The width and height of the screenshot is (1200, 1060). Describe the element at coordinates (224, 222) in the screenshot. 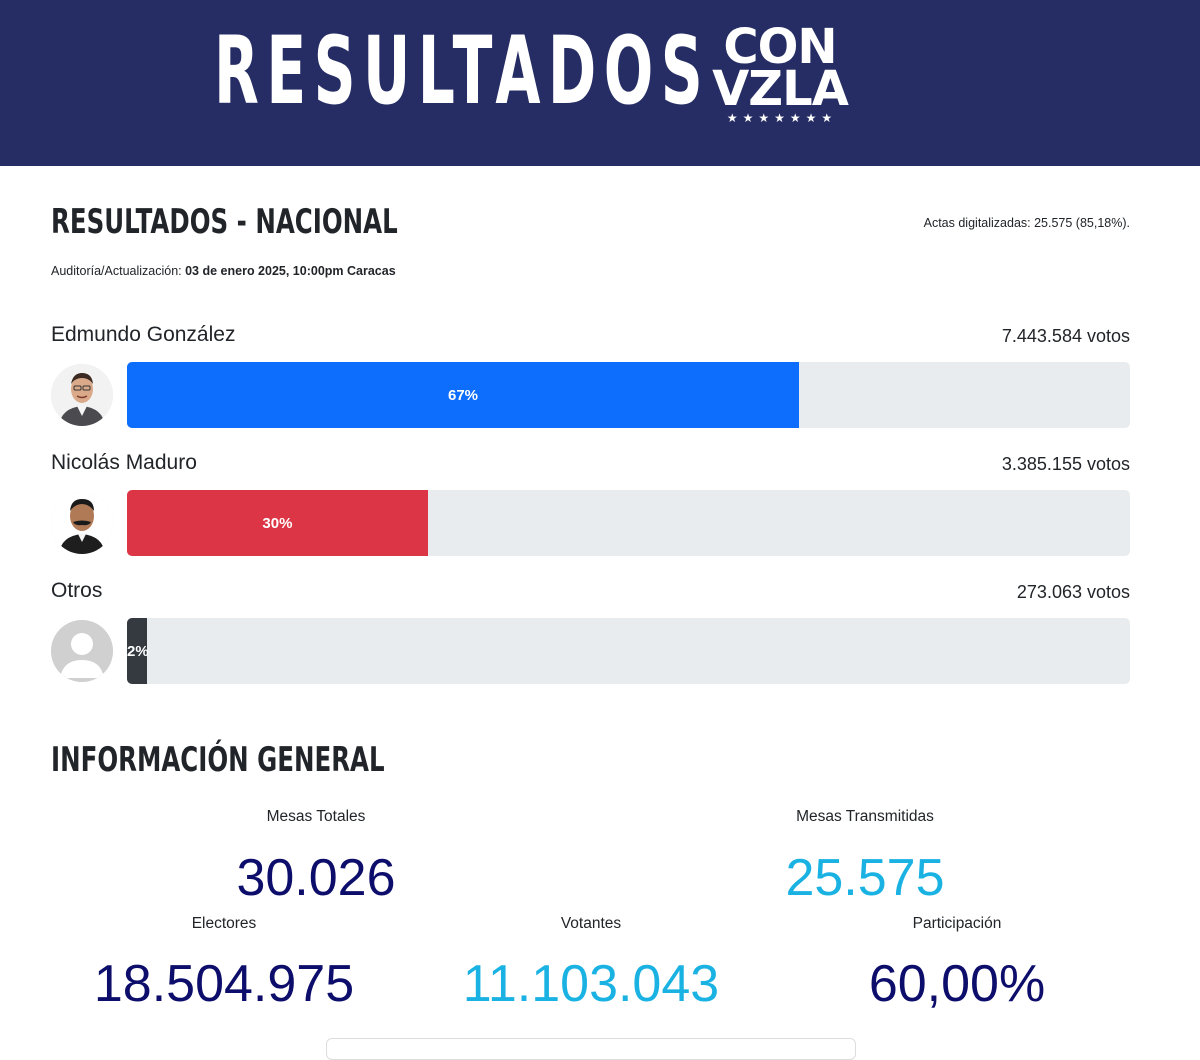

I see `results-title: RESULTADOS - NACIONAL` at that location.